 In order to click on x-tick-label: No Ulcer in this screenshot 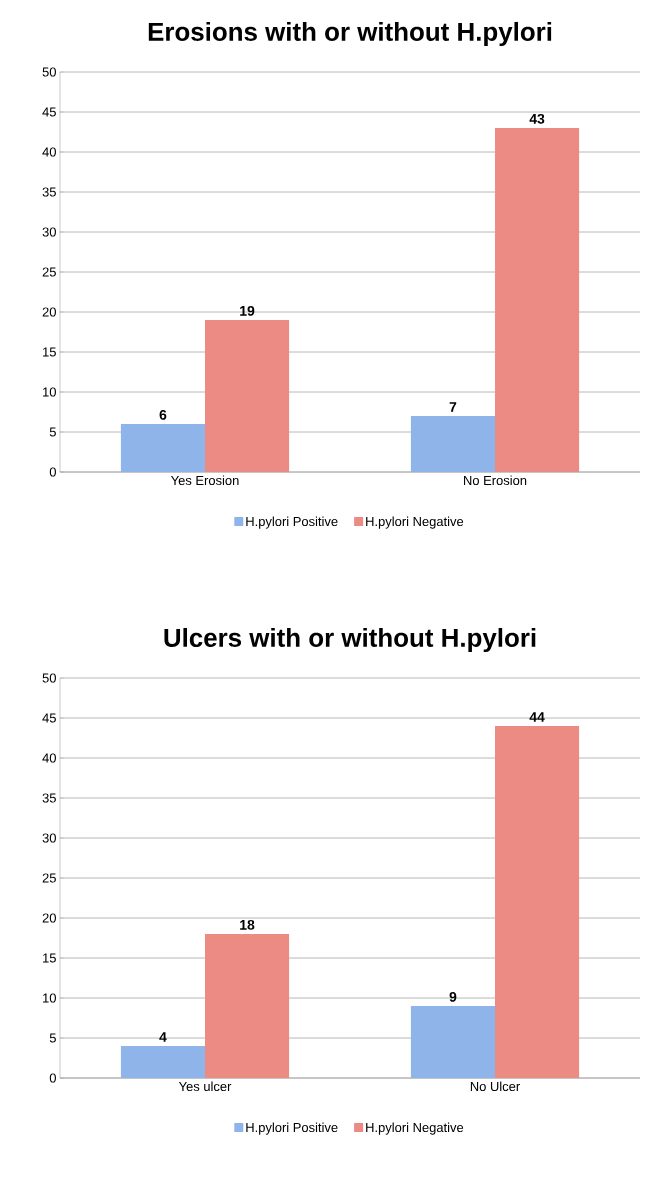, I will do `click(495, 1086)`.